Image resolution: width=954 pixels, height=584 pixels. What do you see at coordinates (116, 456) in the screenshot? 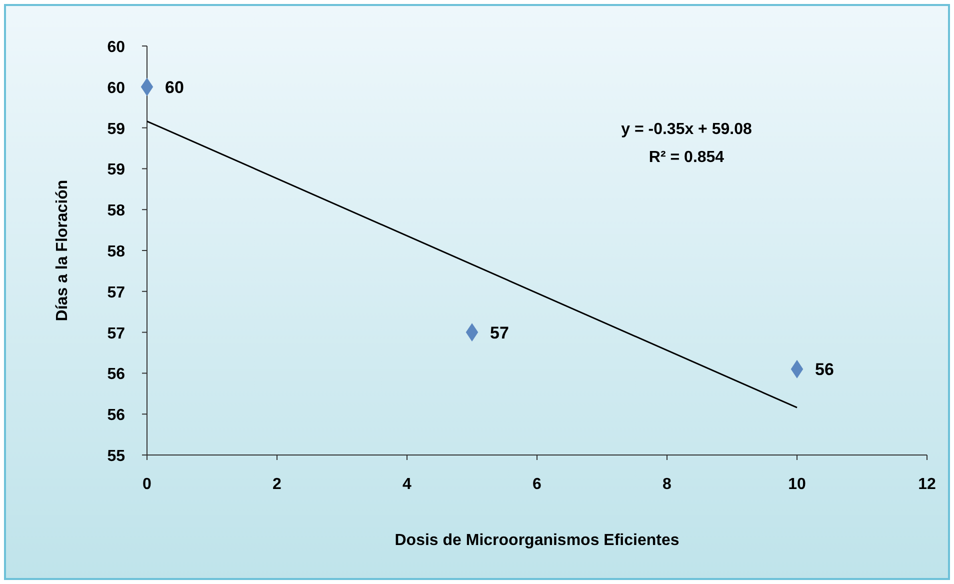
I see `y-tick-label: 55` at bounding box center [116, 456].